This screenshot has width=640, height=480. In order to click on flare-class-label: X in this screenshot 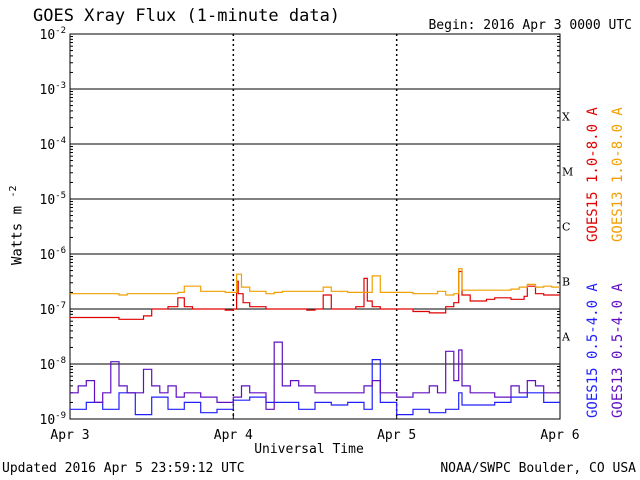, I will do `click(566, 117)`.